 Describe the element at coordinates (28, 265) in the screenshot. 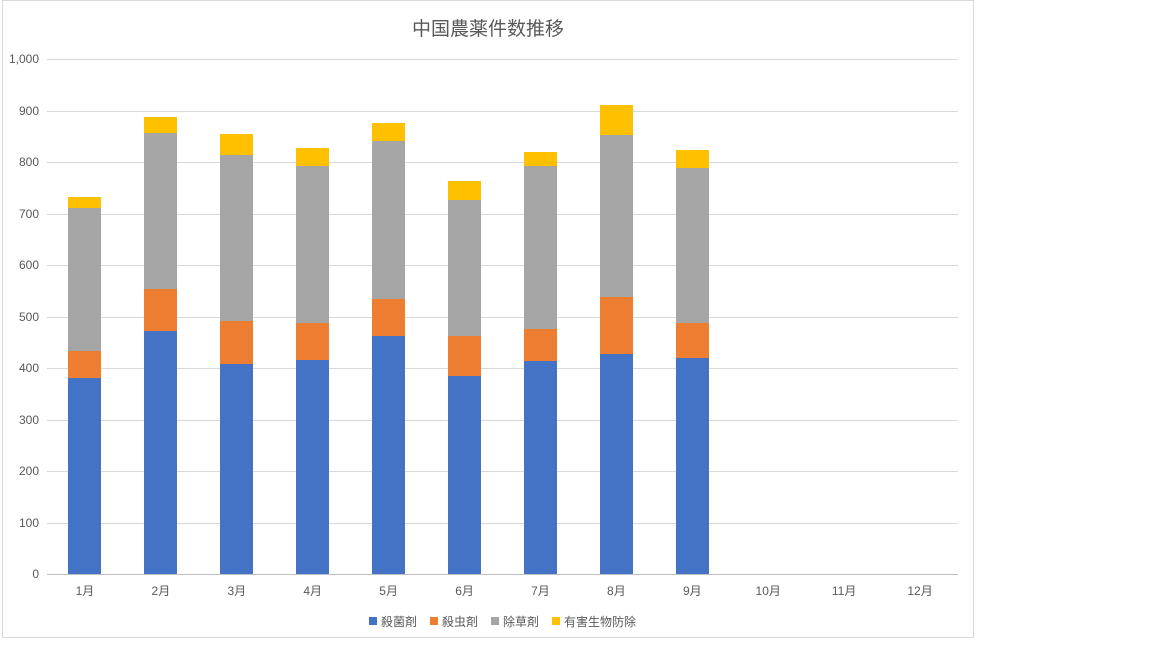

I see `y-tick-label: 600` at that location.